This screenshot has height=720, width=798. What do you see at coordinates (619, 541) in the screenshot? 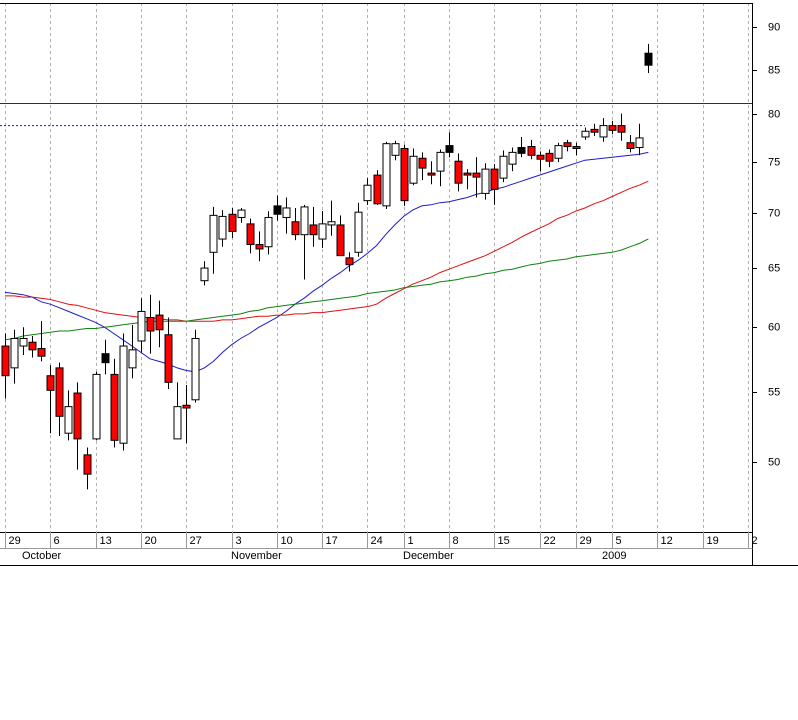
I see `x-tick-label: 5` at bounding box center [619, 541].